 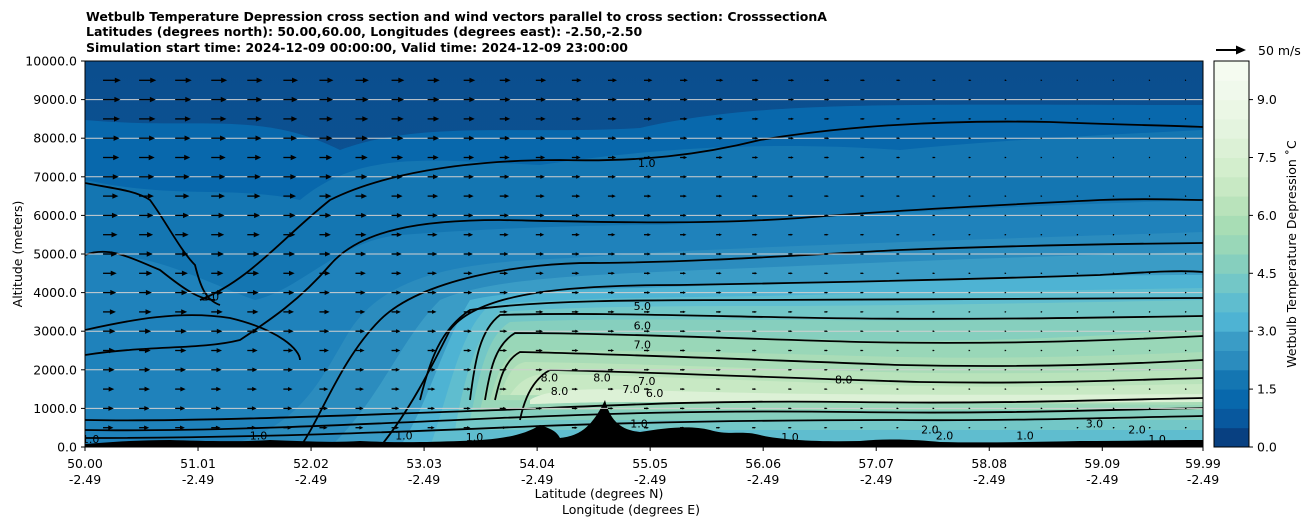 What do you see at coordinates (763, 479) in the screenshot?
I see `x-tick-label-lon-6: -2.49` at bounding box center [763, 479].